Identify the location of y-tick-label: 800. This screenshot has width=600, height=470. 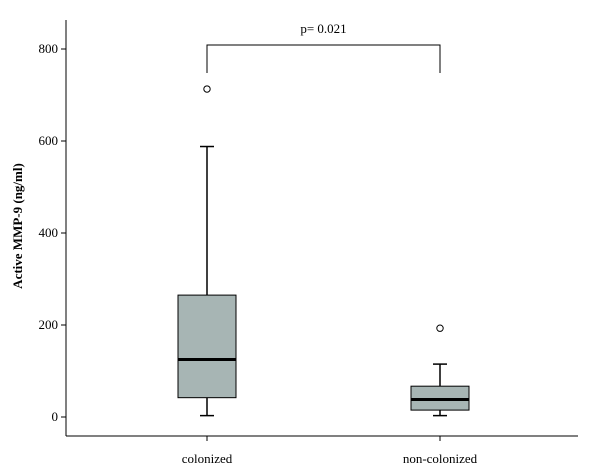
(49, 48).